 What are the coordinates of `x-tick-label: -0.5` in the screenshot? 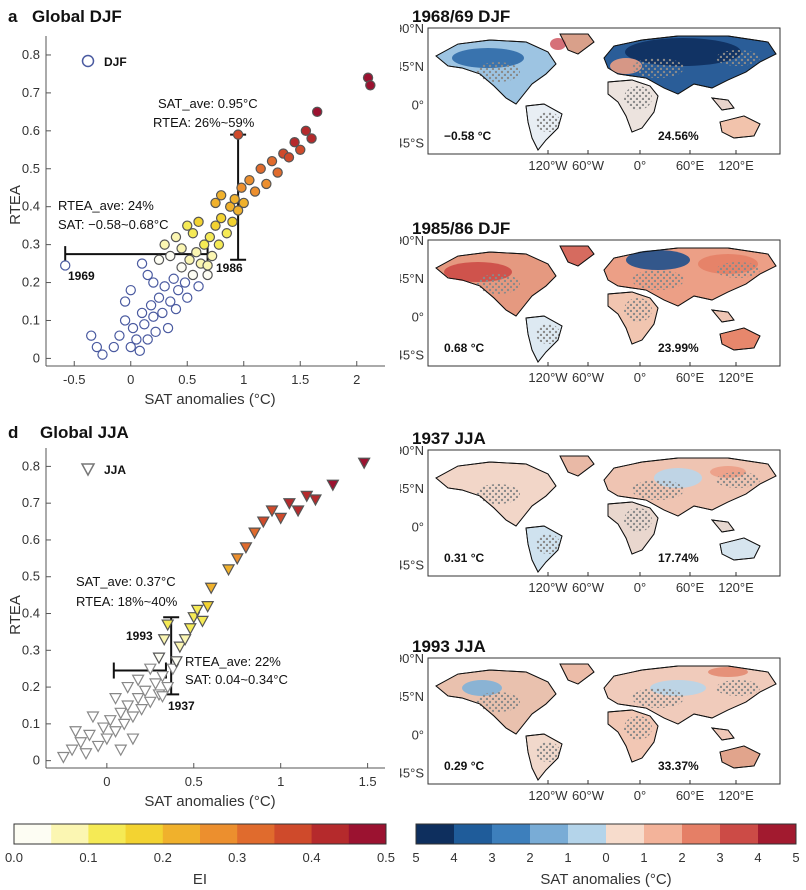 It's located at (74, 379).